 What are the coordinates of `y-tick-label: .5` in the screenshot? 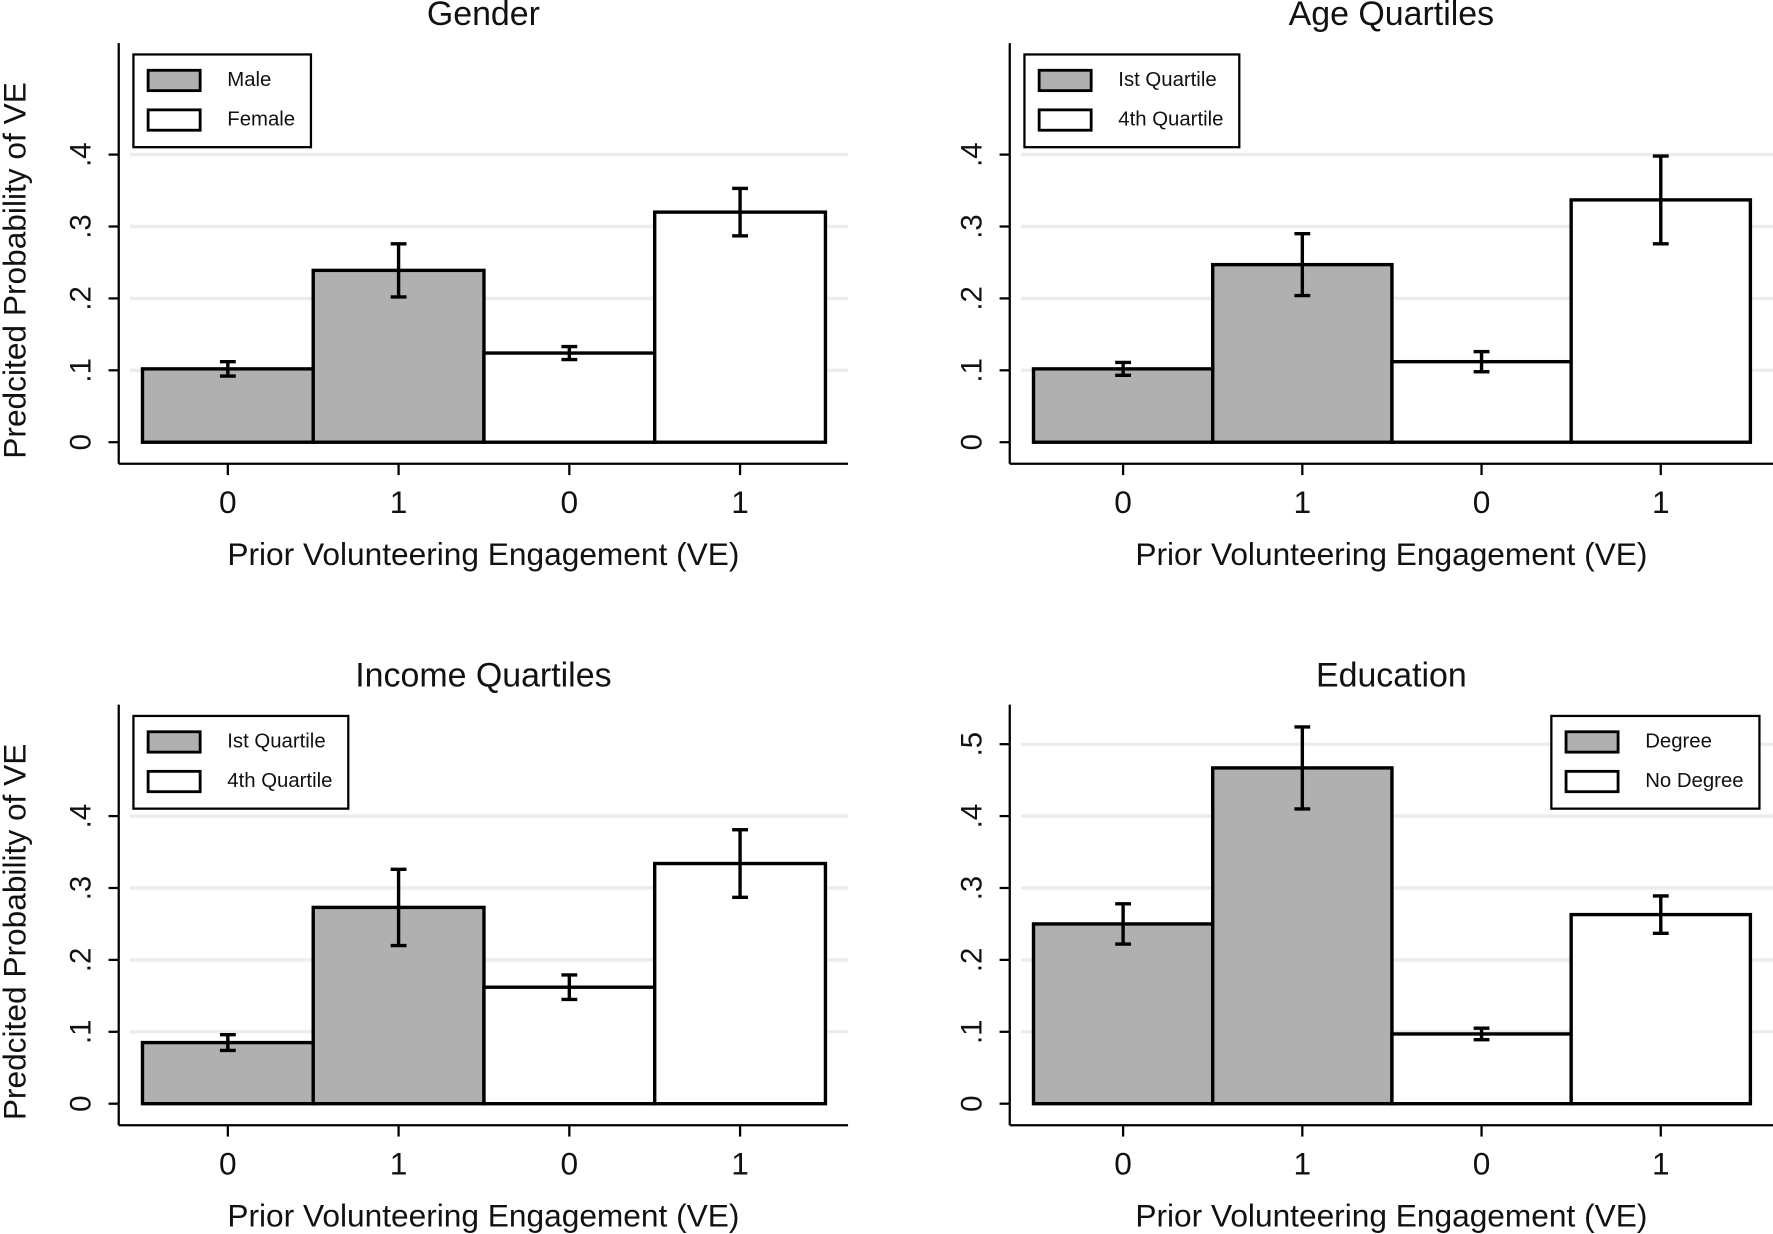 It's located at (971, 744).